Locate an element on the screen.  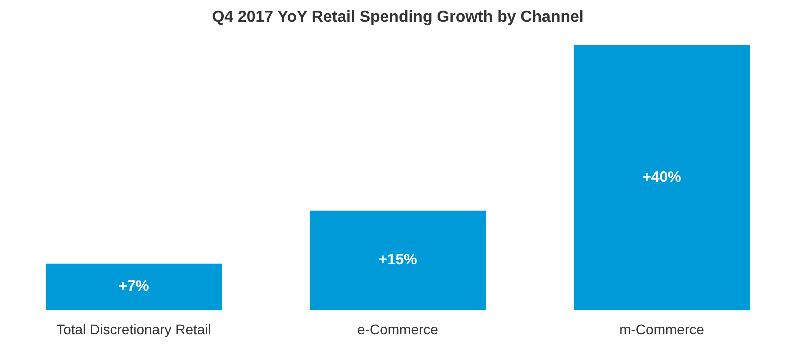
x-tick-label: Total Discretionary Retail is located at coordinates (134, 329).